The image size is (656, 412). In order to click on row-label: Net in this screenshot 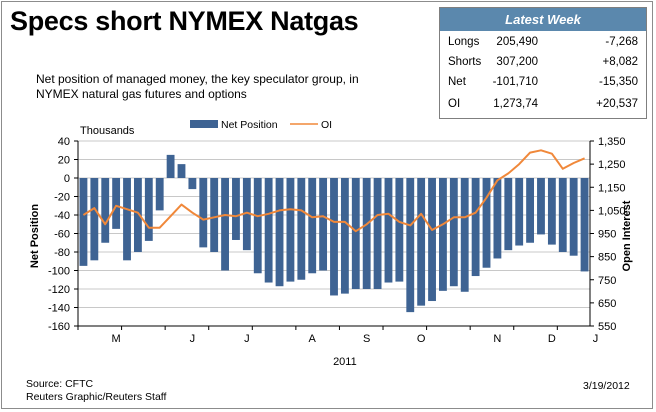, I will do `click(457, 82)`.